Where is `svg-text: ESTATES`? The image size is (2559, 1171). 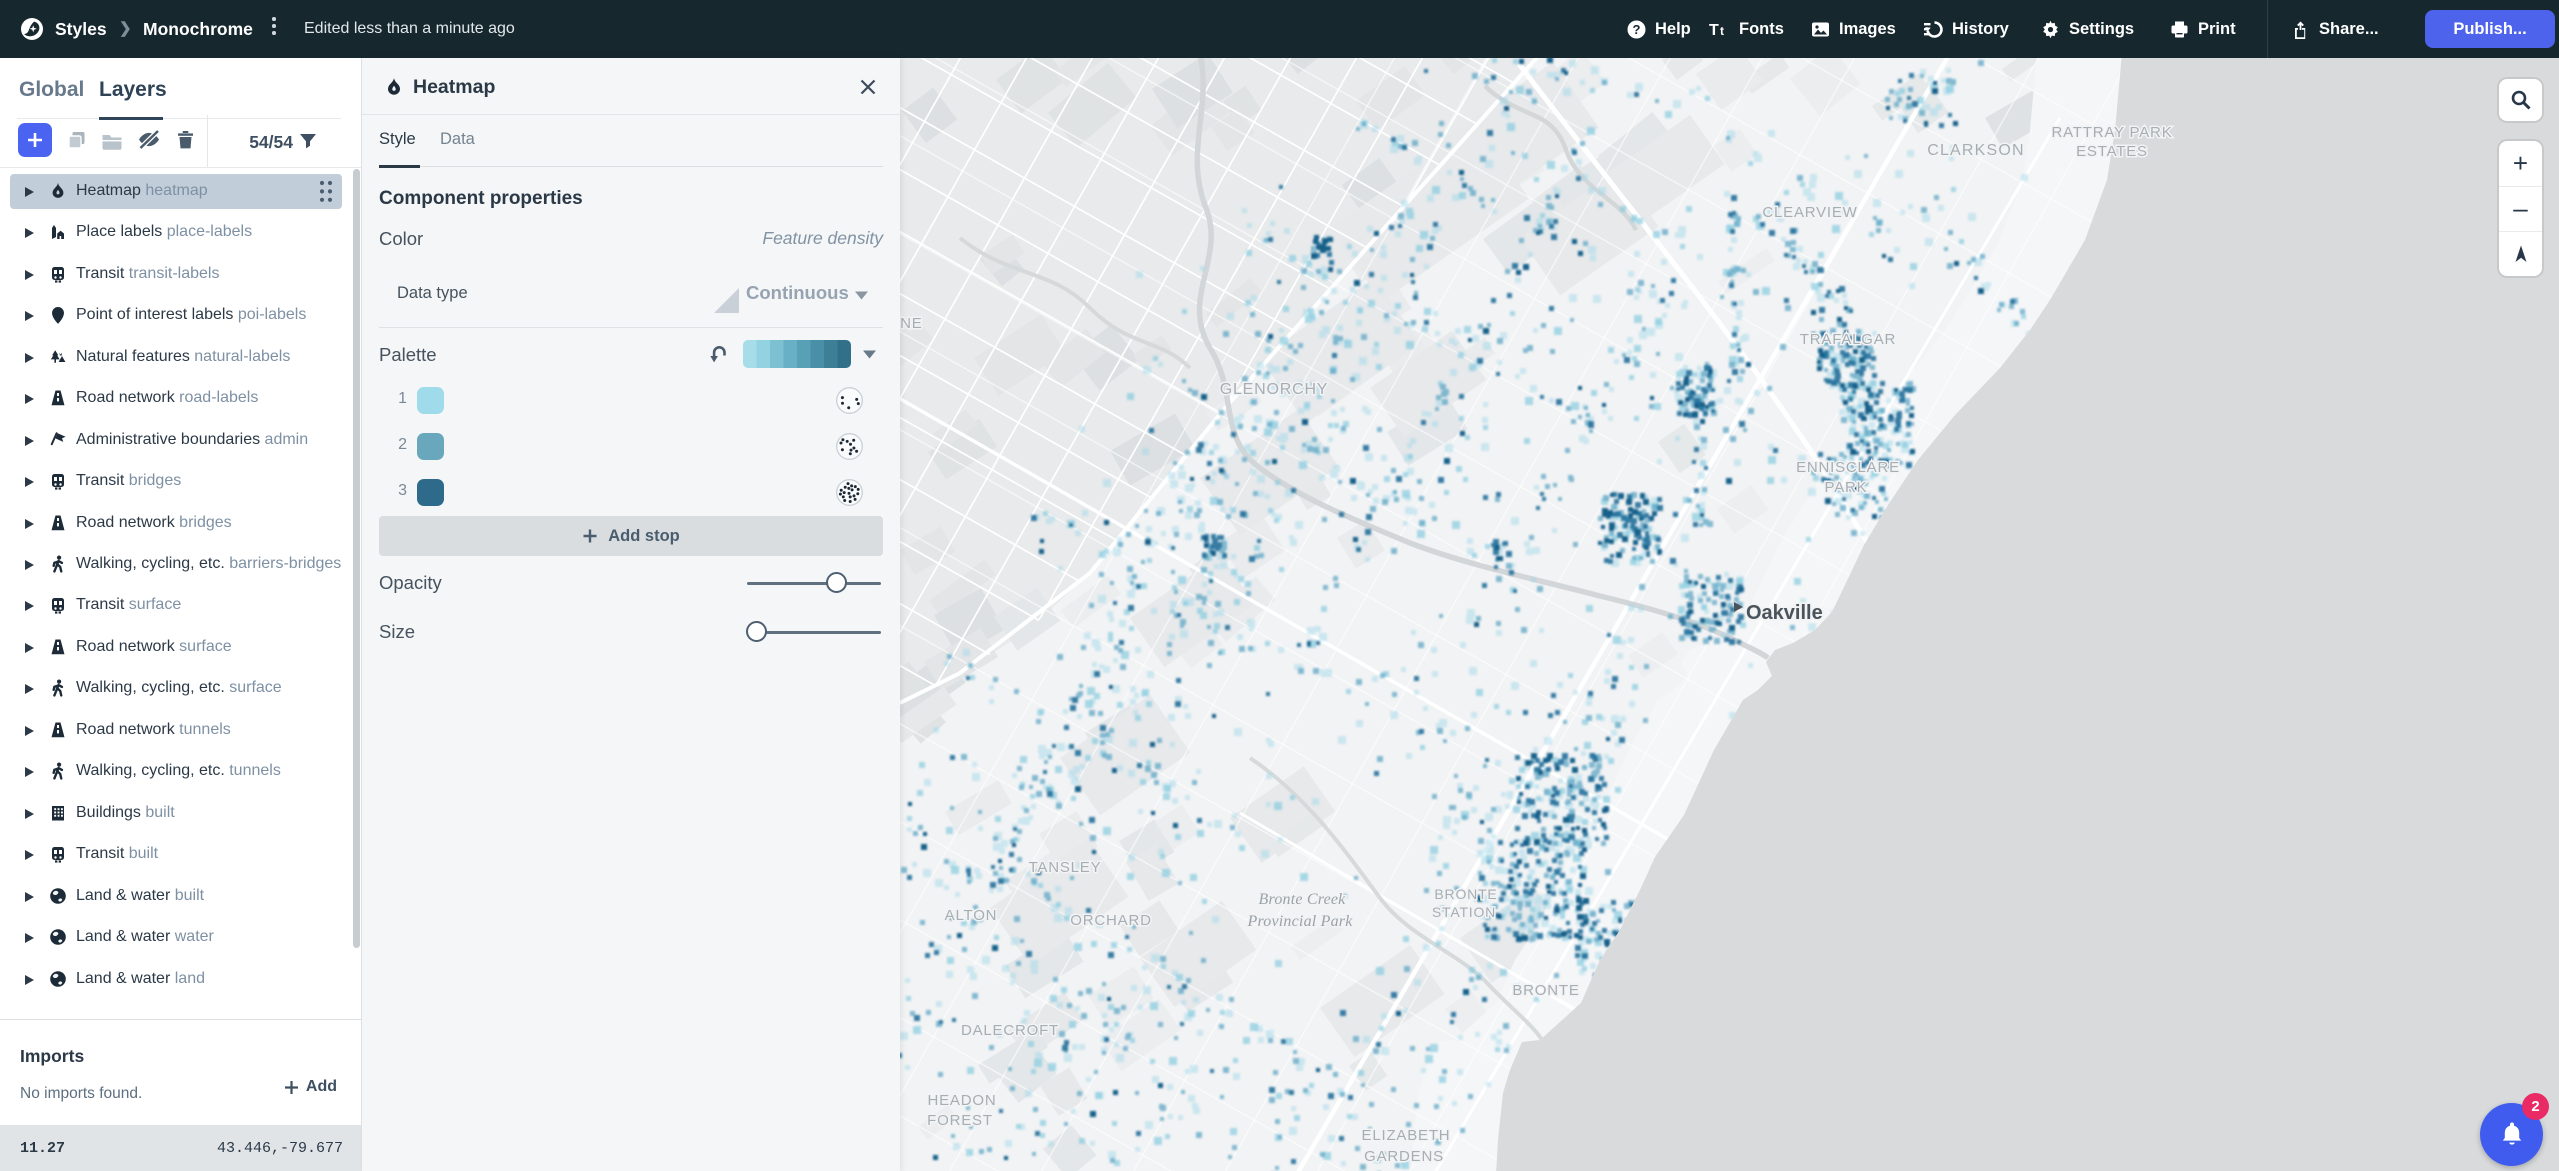 svg-text: ESTATES is located at coordinates (2112, 151).